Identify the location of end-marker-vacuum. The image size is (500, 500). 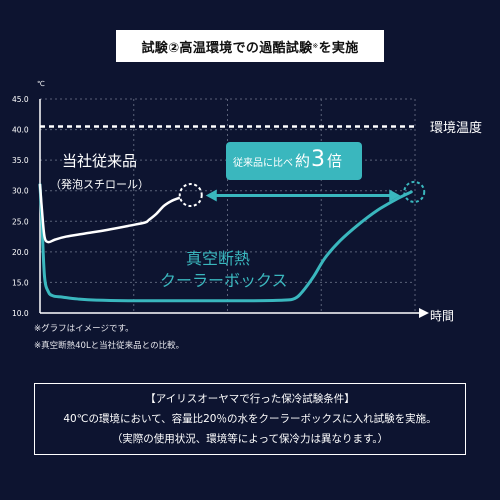
(414, 191).